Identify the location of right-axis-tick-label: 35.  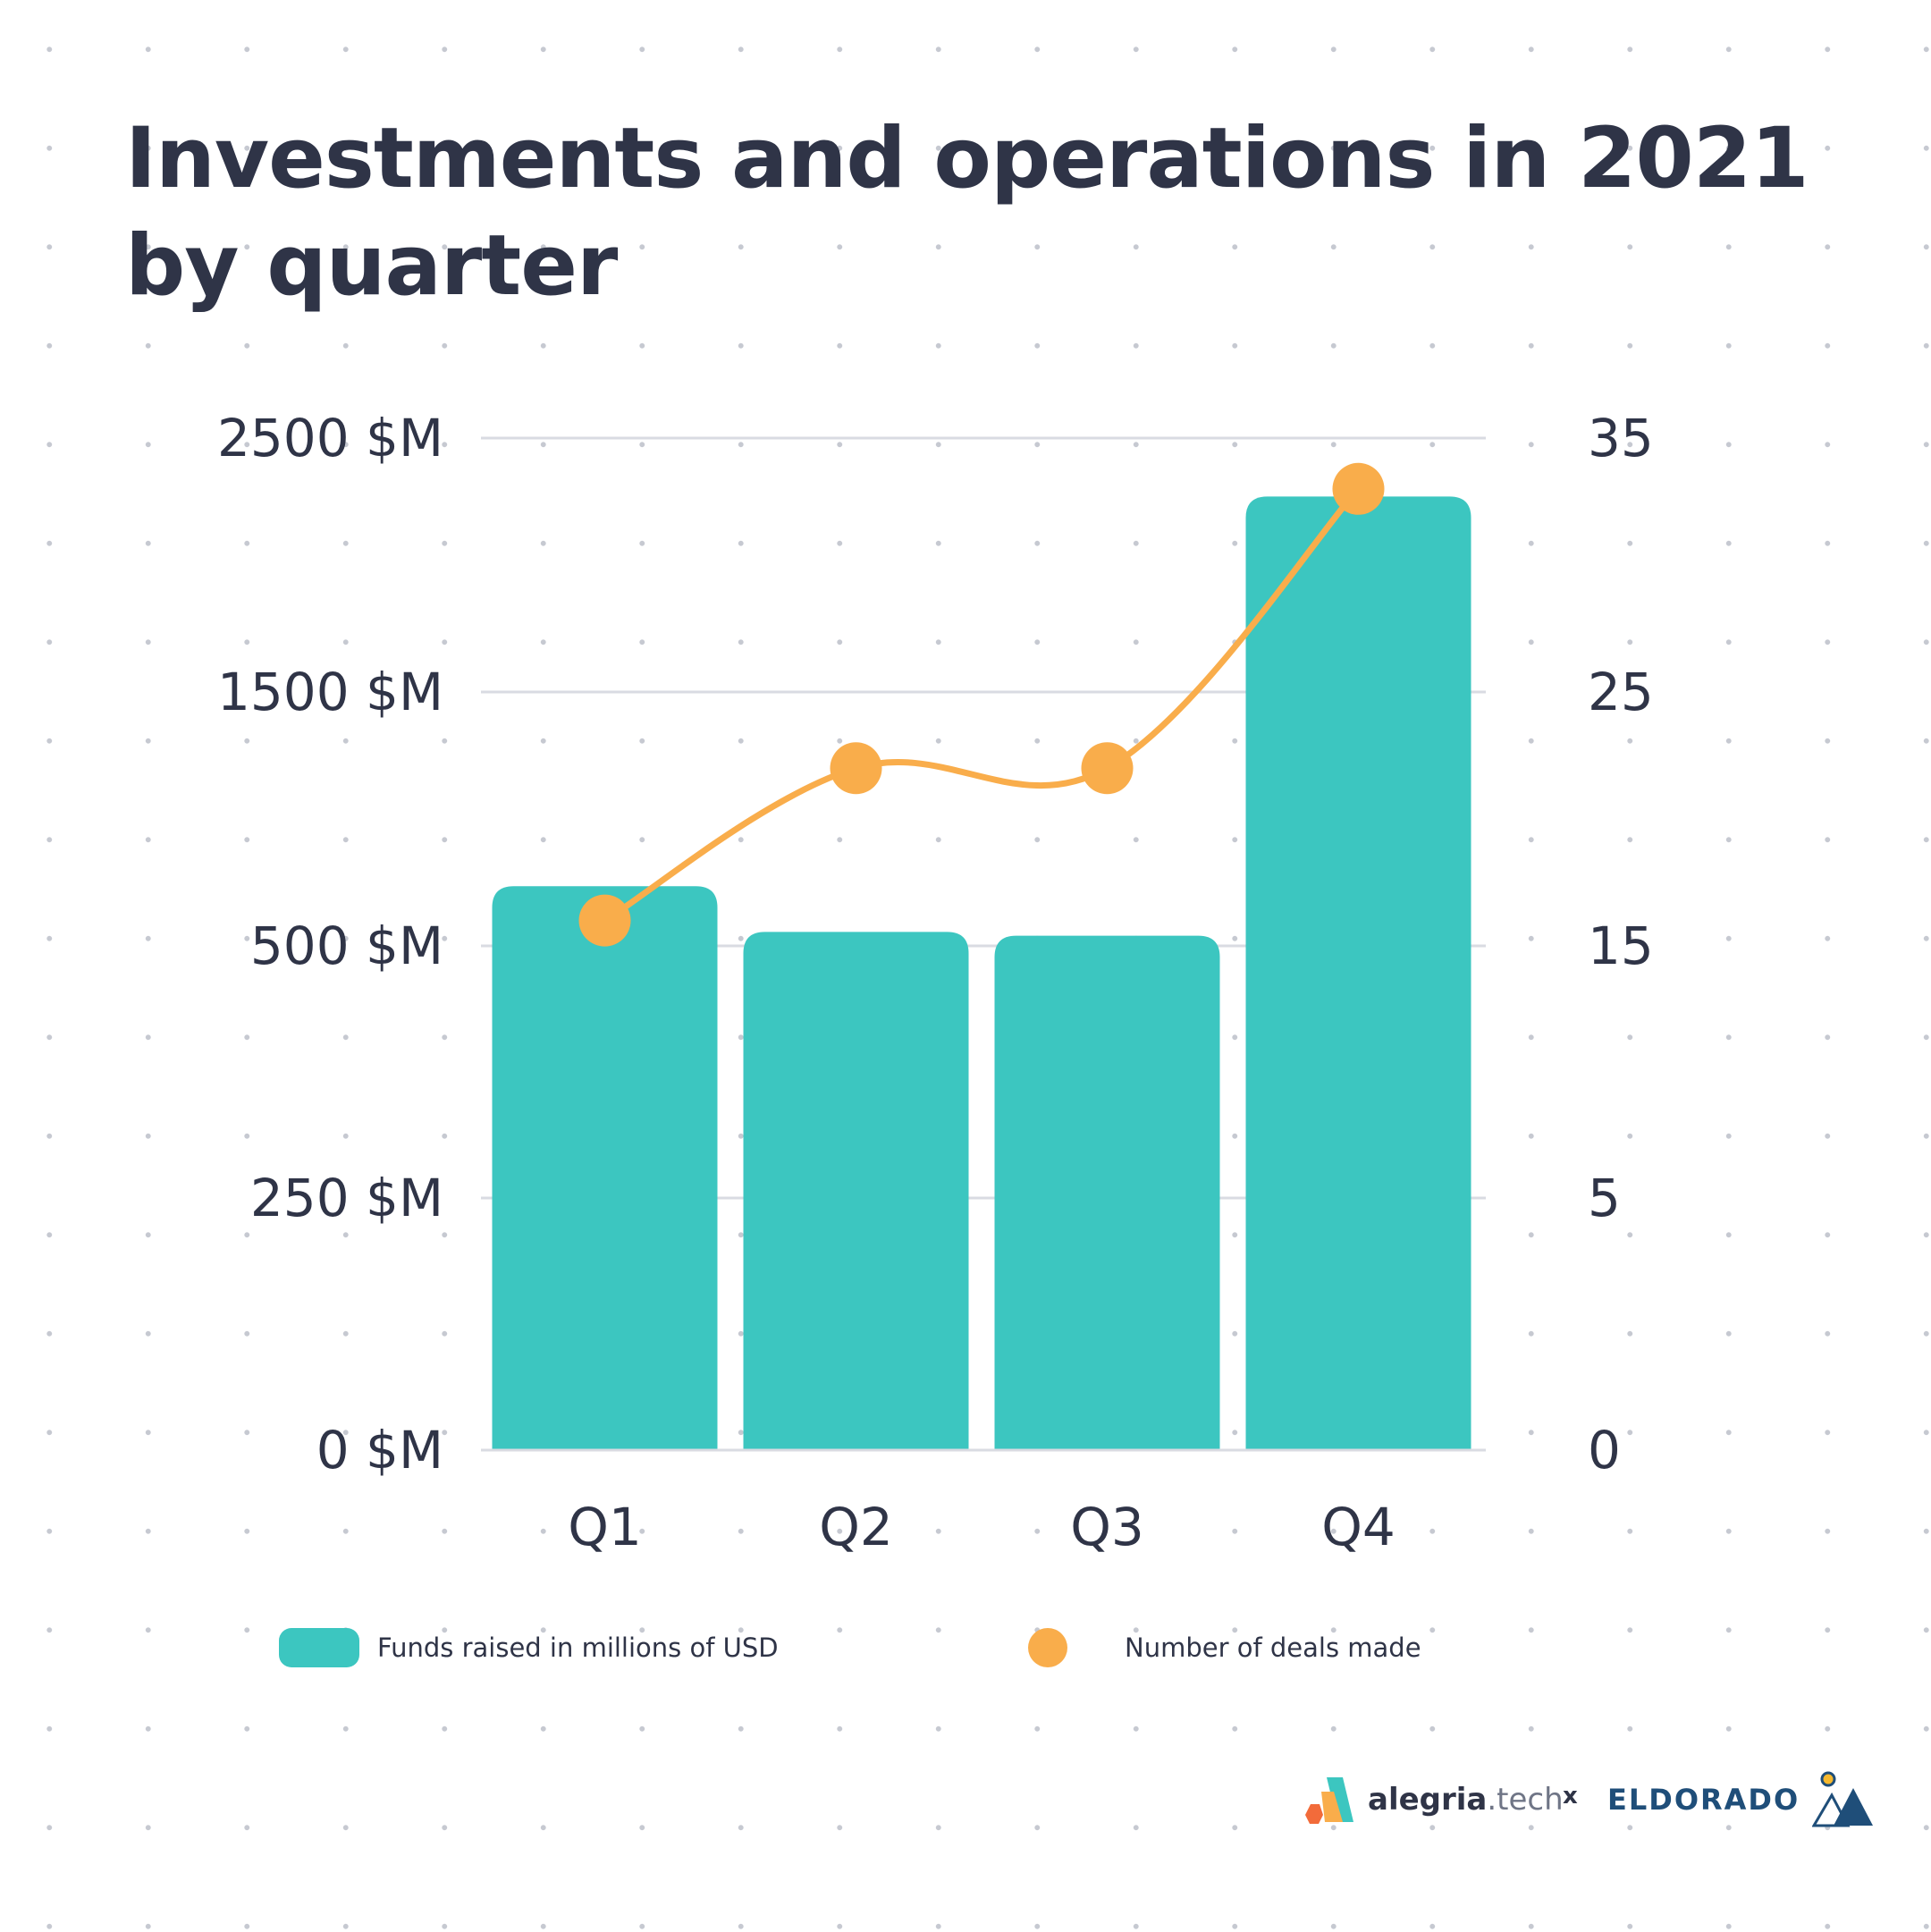
(1621, 438).